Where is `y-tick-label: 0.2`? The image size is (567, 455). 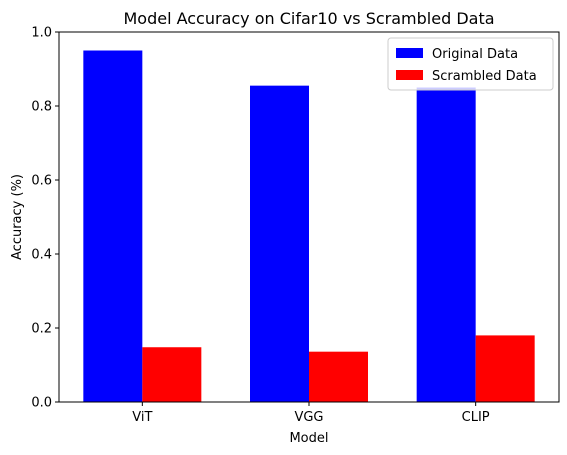
y-tick-label: 0.2 is located at coordinates (41, 329).